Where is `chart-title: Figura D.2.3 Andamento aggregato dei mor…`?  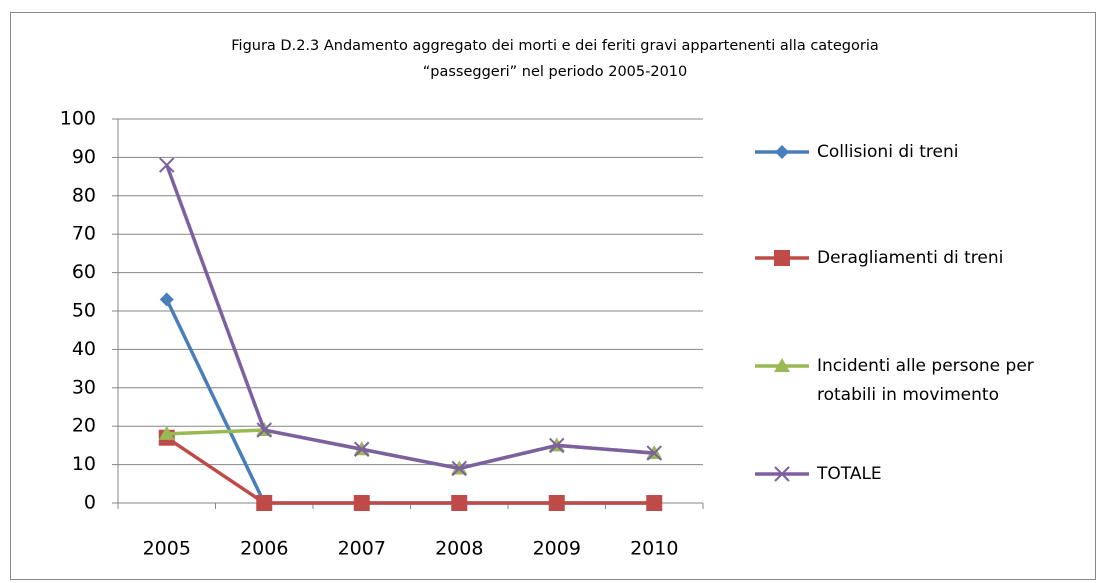 chart-title: Figura D.2.3 Andamento aggregato dei mor… is located at coordinates (555, 46).